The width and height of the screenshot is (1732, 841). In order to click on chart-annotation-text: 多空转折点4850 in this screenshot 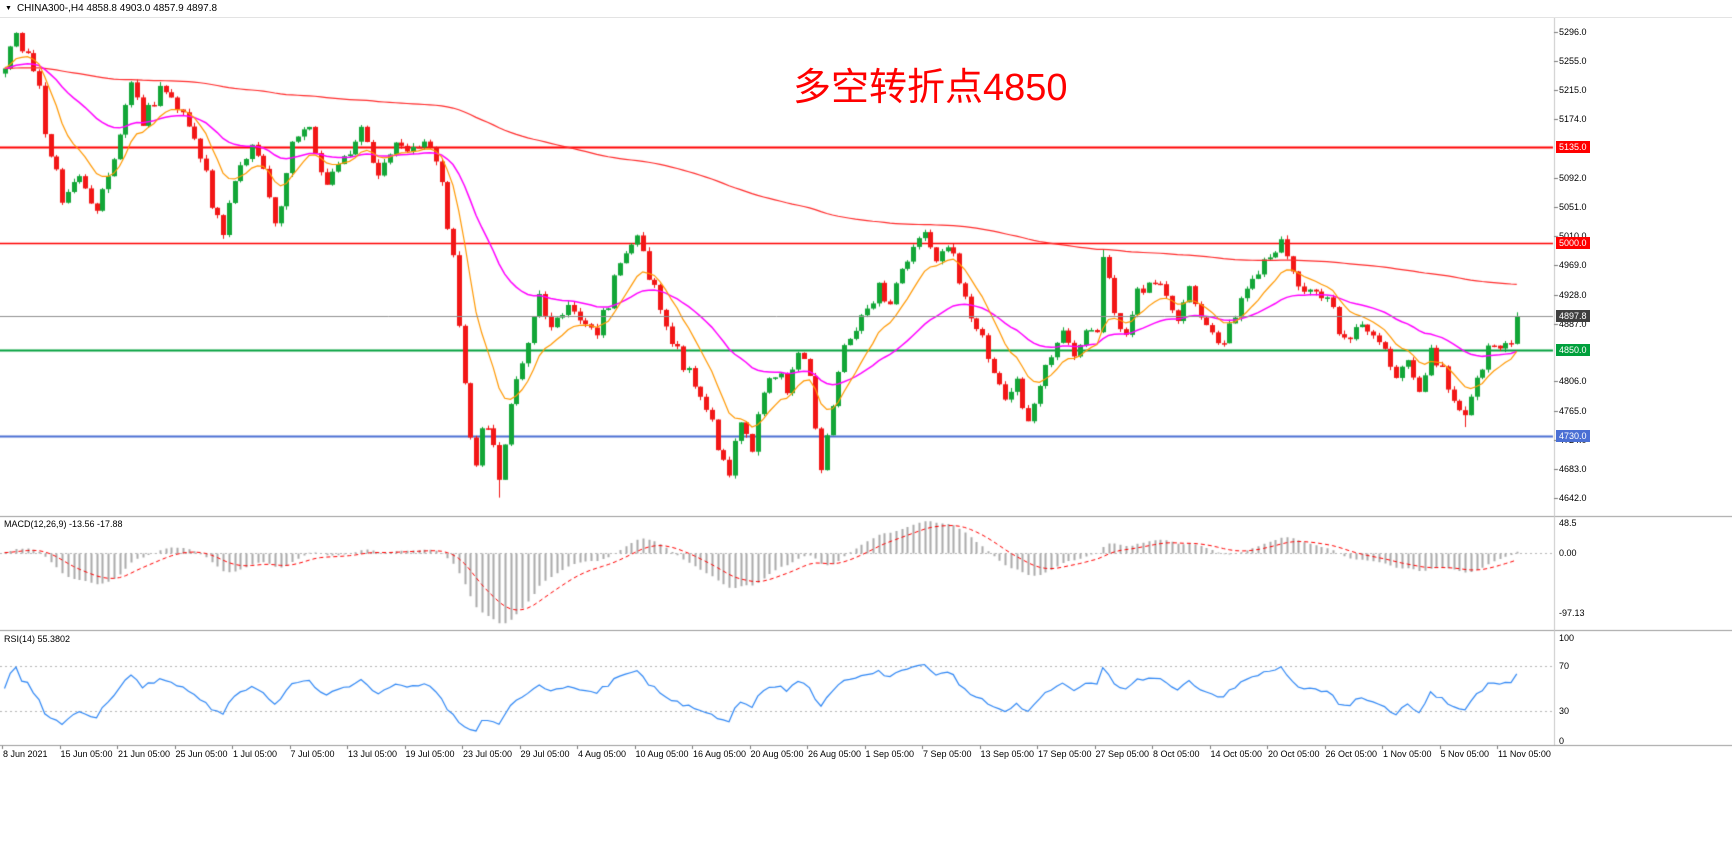, I will do `click(930, 88)`.